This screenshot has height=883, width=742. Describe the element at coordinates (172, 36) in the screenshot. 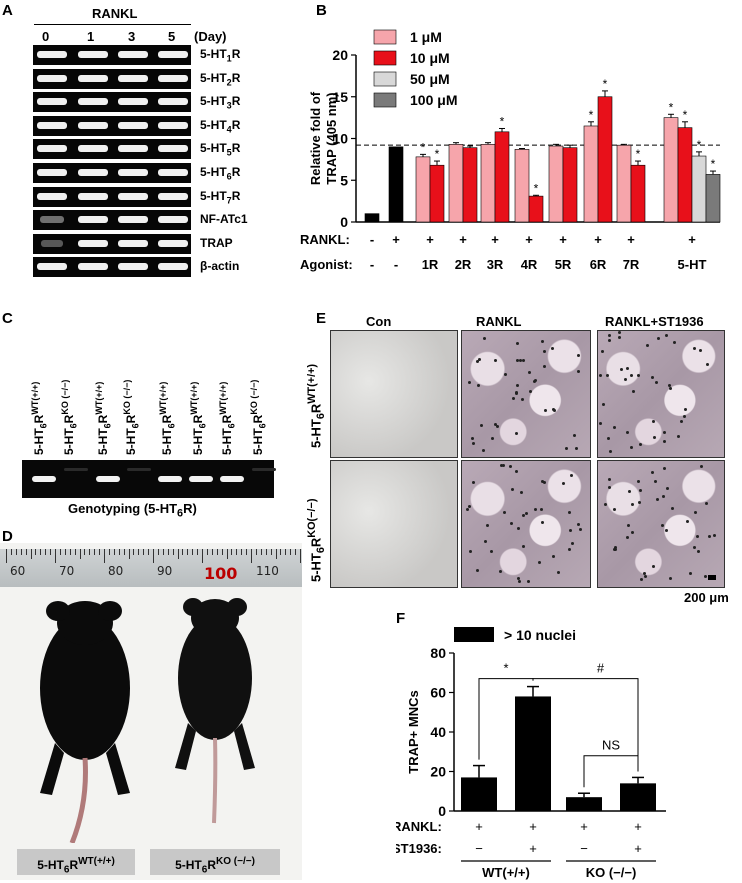

I see `day-5: 5` at that location.